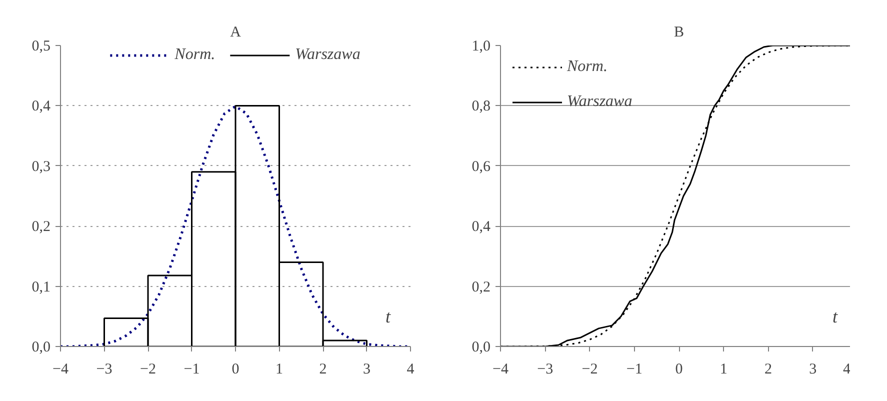 The image size is (887, 401). Describe the element at coordinates (236, 32) in the screenshot. I see `chart-title: A` at that location.